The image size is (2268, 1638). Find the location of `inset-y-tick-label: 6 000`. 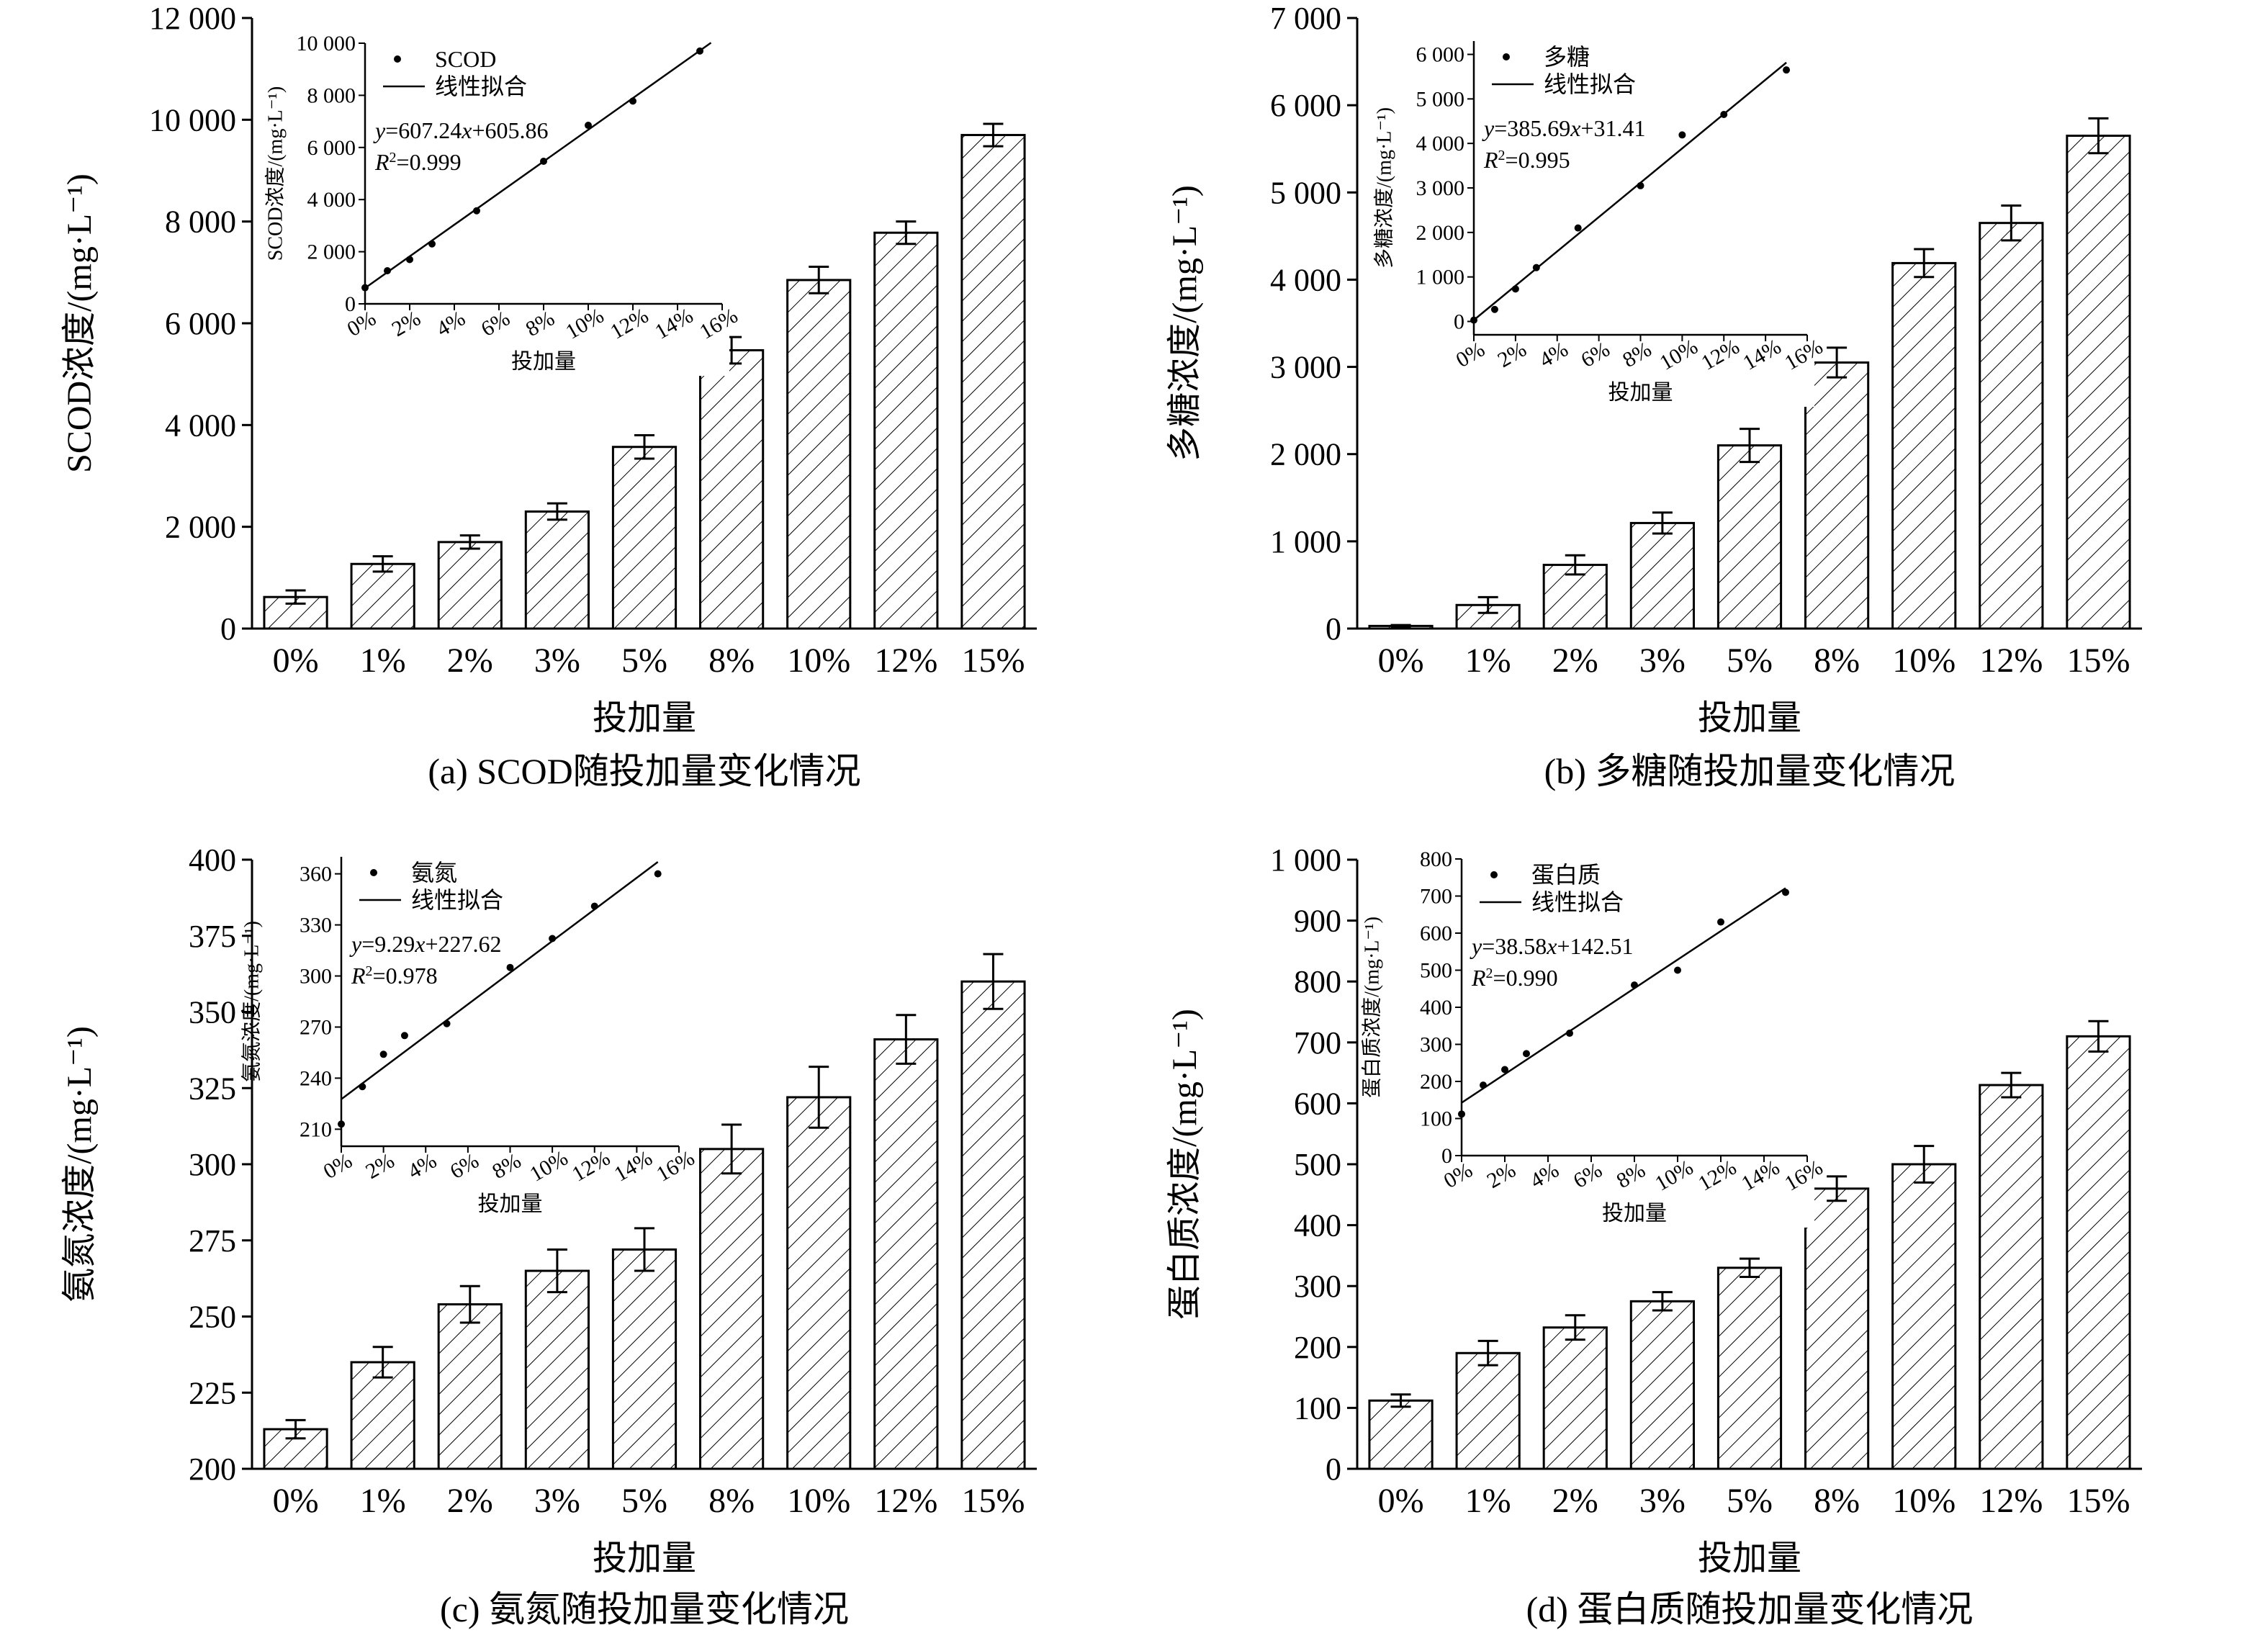

inset-y-tick-label: 6 000 is located at coordinates (1440, 55).